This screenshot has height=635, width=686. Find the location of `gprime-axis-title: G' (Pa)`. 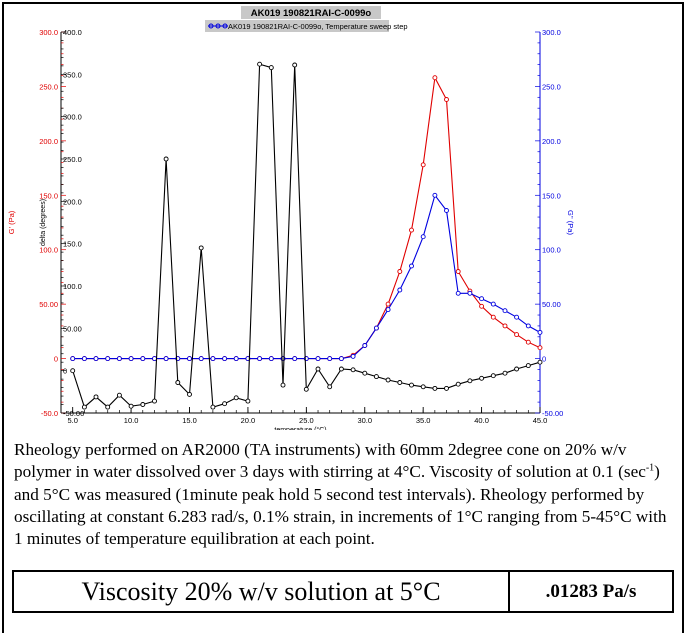

gprime-axis-title: G' (Pa) is located at coordinates (11, 222).